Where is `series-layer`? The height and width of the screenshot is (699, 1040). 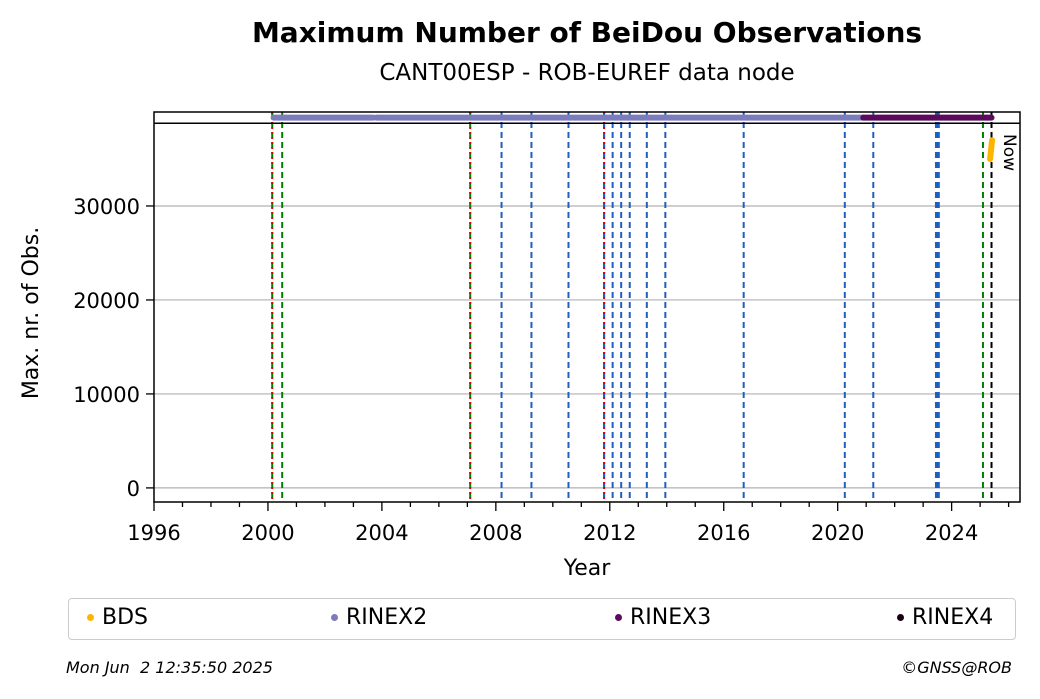
series-layer is located at coordinates (633, 138).